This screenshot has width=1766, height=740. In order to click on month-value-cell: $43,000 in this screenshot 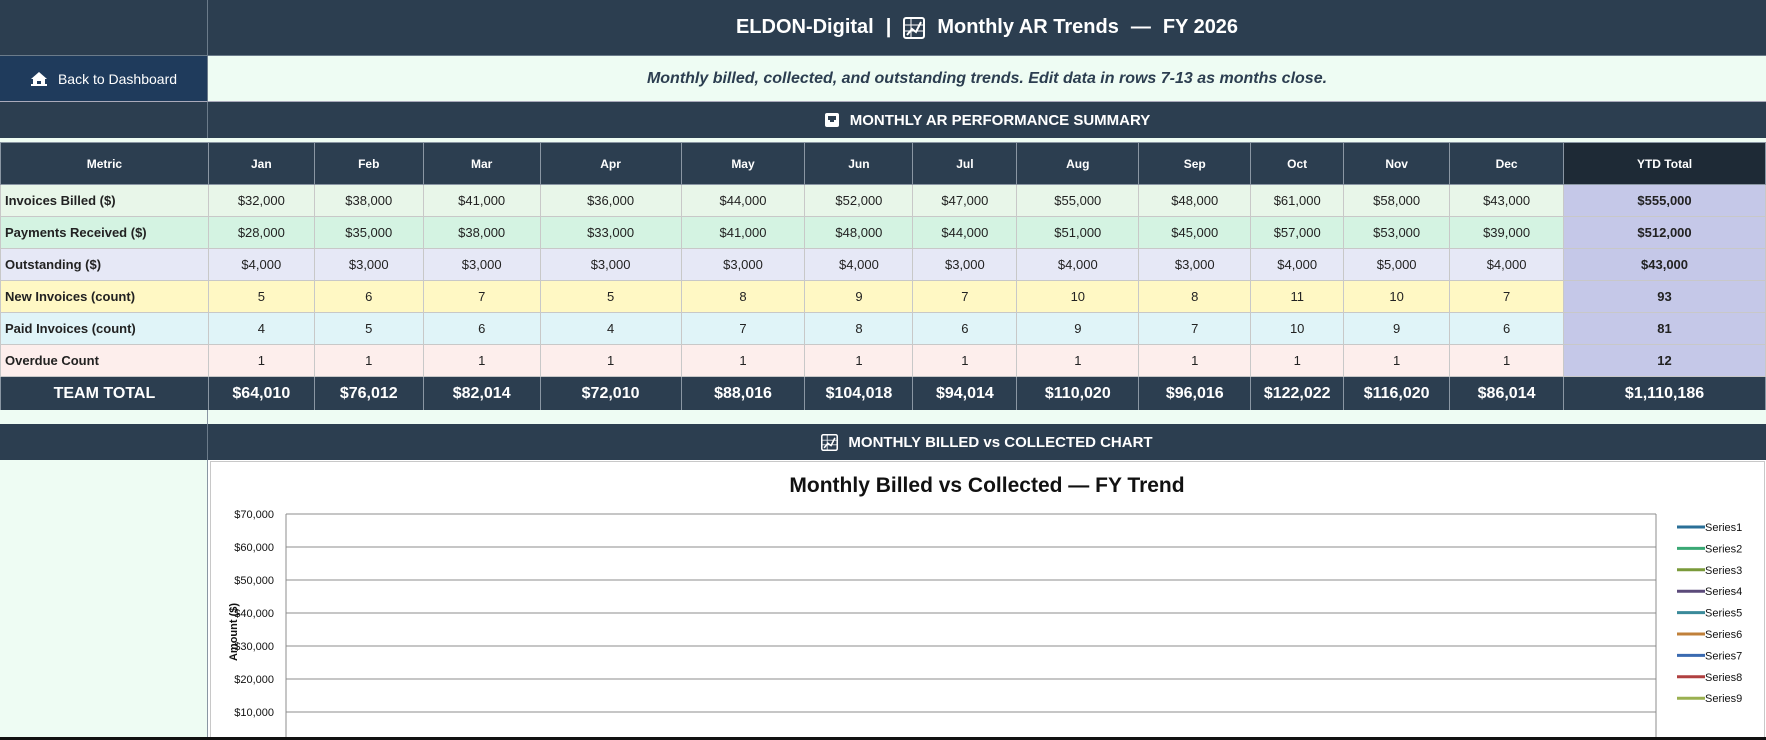, I will do `click(1507, 200)`.